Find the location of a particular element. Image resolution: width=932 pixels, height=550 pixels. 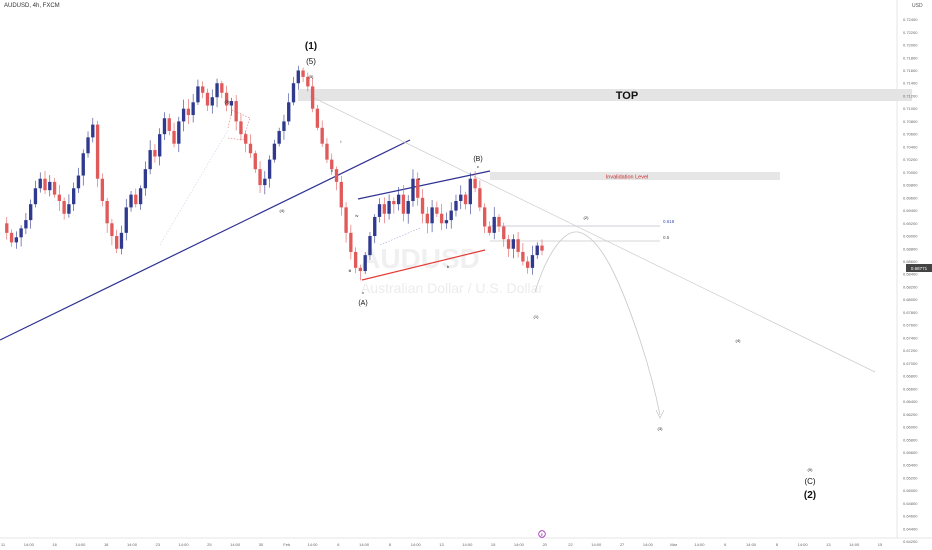

price-tick-8: 0.70800 is located at coordinates (910, 121).